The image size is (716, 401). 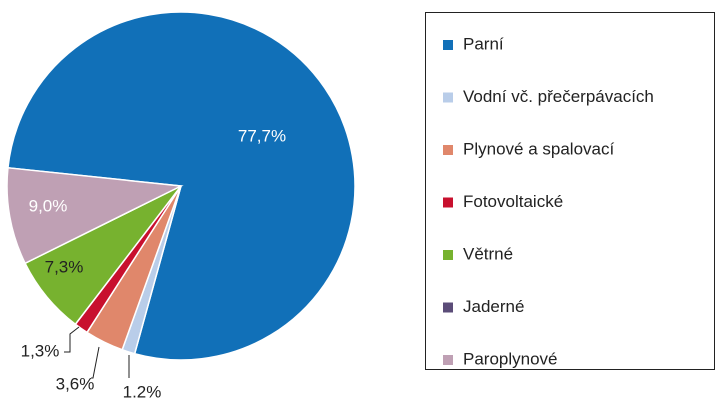 What do you see at coordinates (95, 215) in the screenshot?
I see `pie-slice` at bounding box center [95, 215].